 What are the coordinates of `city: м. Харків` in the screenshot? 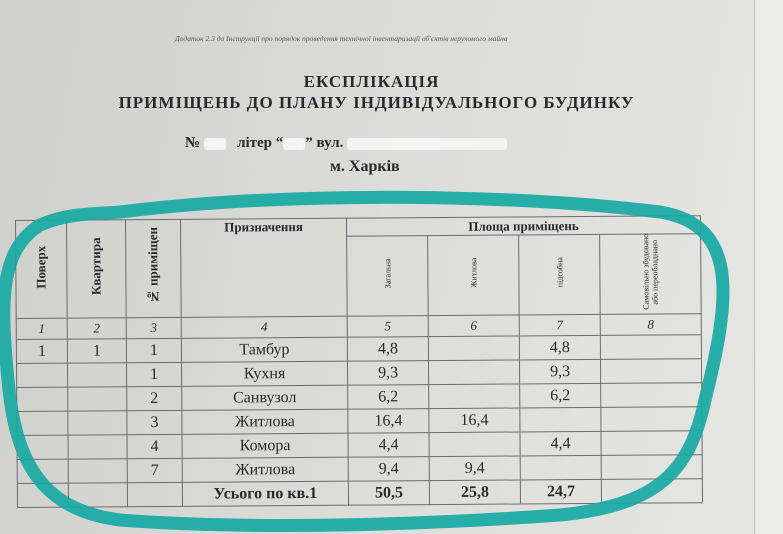 It's located at (365, 166).